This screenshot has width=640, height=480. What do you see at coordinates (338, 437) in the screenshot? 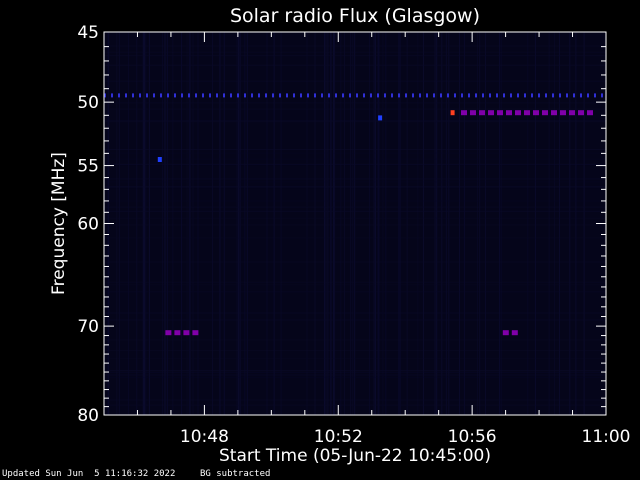
I see `x-tick-label: 10:52` at bounding box center [338, 437].